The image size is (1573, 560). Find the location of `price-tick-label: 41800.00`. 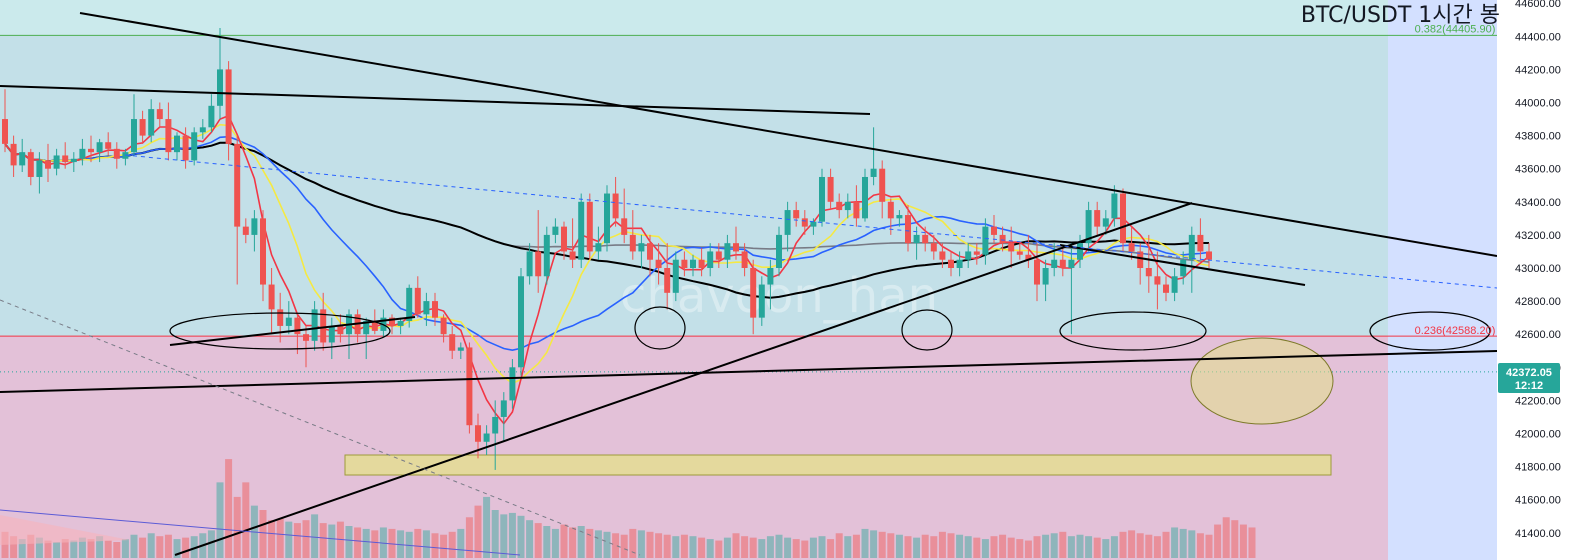

price-tick-label: 41800.00 is located at coordinates (1538, 468).